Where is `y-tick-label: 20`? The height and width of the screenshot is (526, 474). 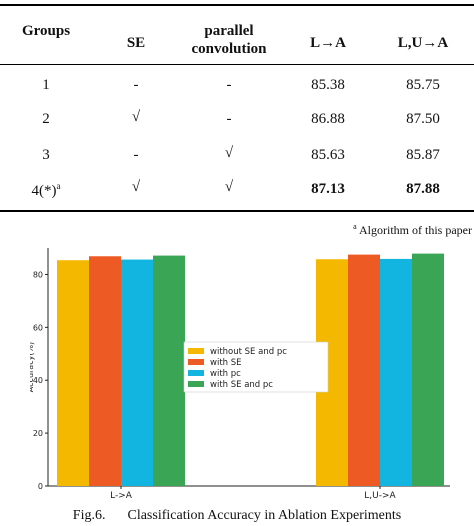 y-tick-label: 20 is located at coordinates (38, 433).